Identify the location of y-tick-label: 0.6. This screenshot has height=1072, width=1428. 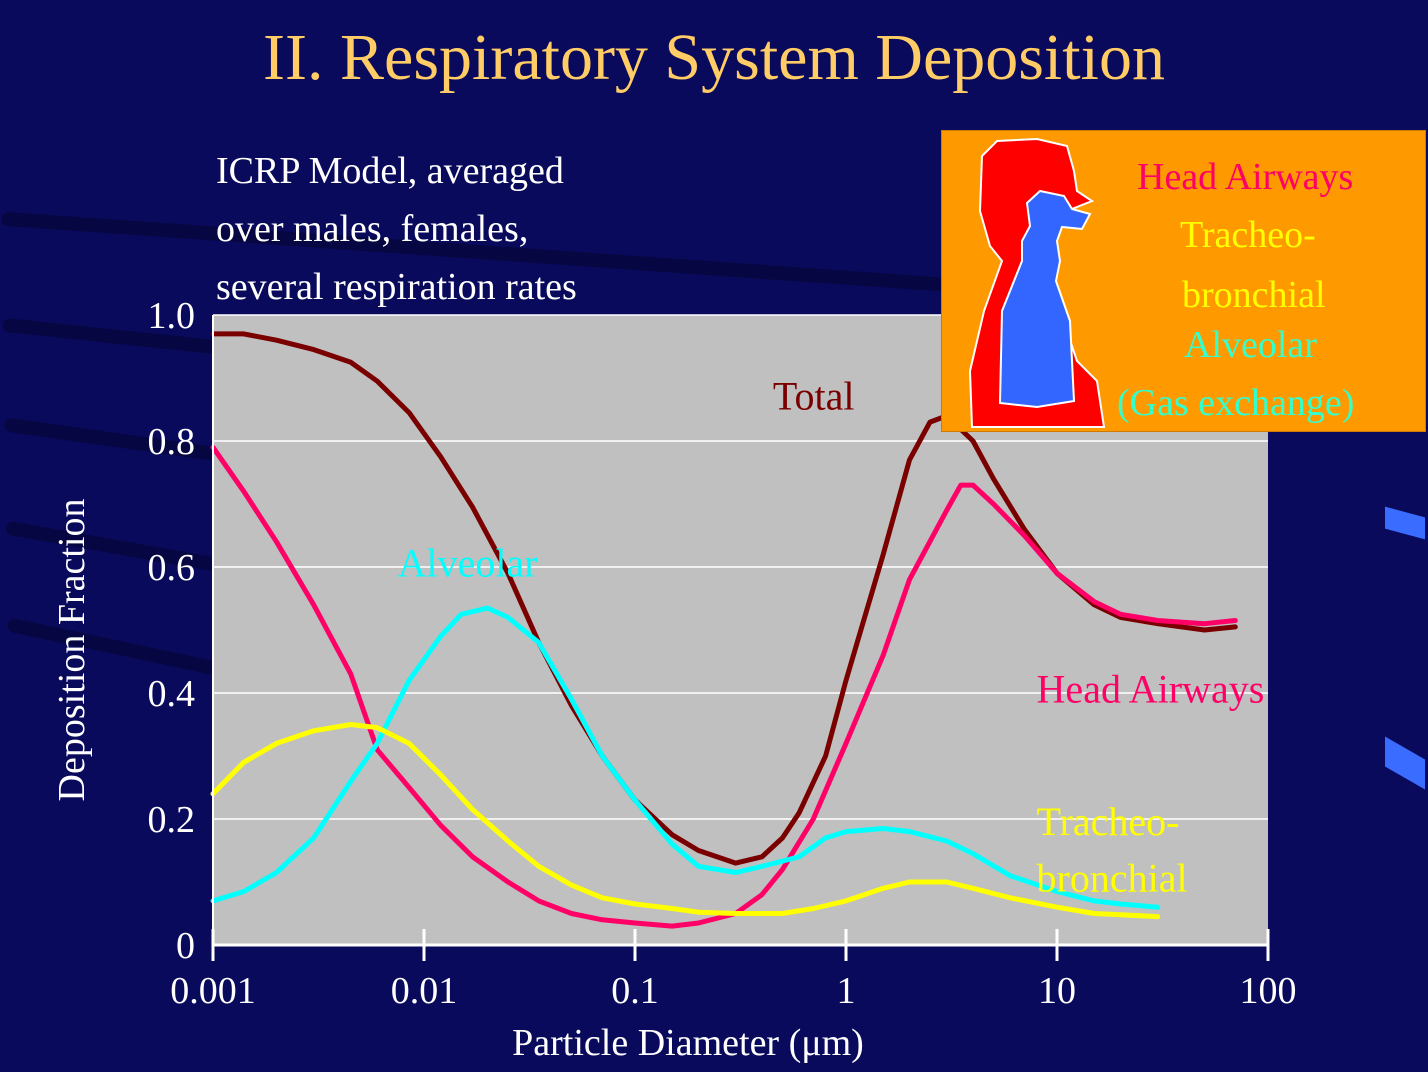
(172, 568).